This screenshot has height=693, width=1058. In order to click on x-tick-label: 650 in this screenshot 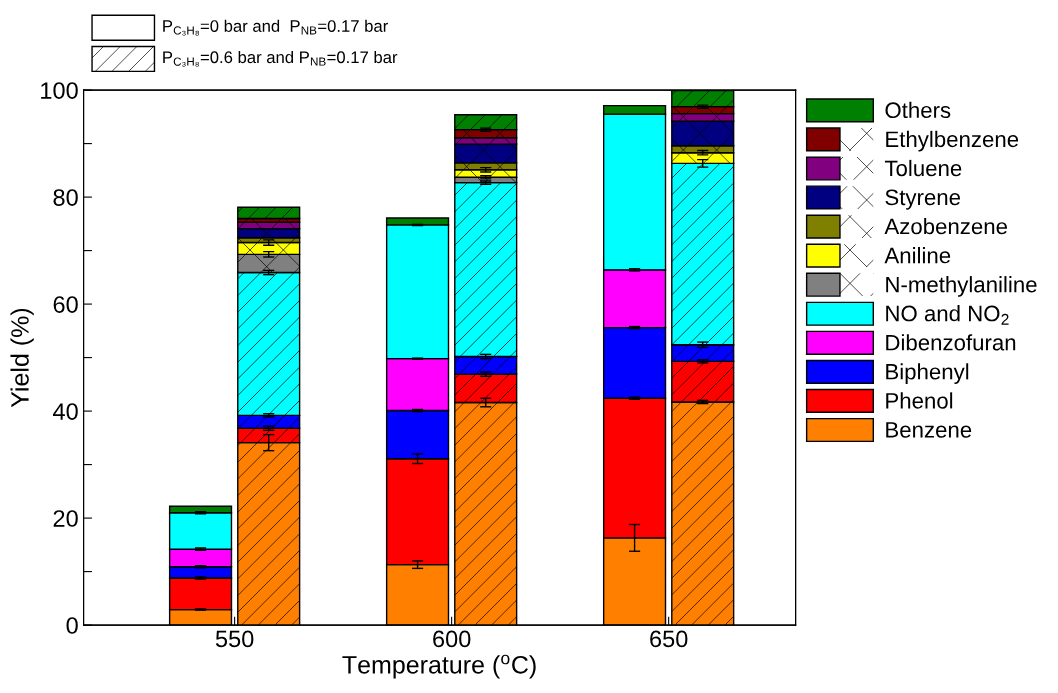, I will do `click(669, 639)`.